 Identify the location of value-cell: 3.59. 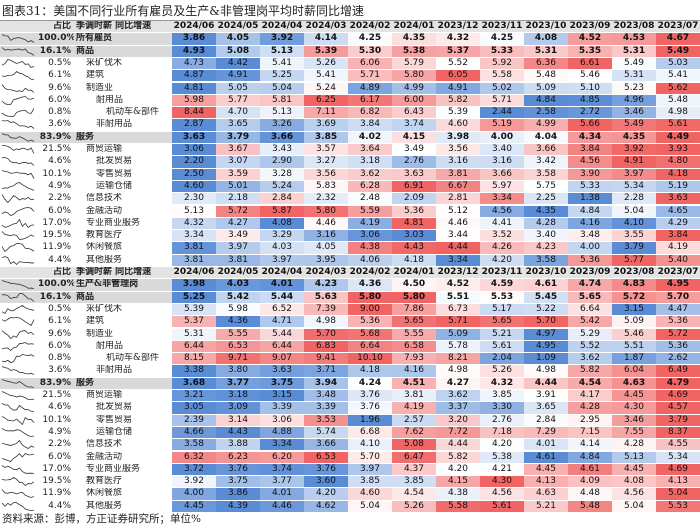
(238, 174).